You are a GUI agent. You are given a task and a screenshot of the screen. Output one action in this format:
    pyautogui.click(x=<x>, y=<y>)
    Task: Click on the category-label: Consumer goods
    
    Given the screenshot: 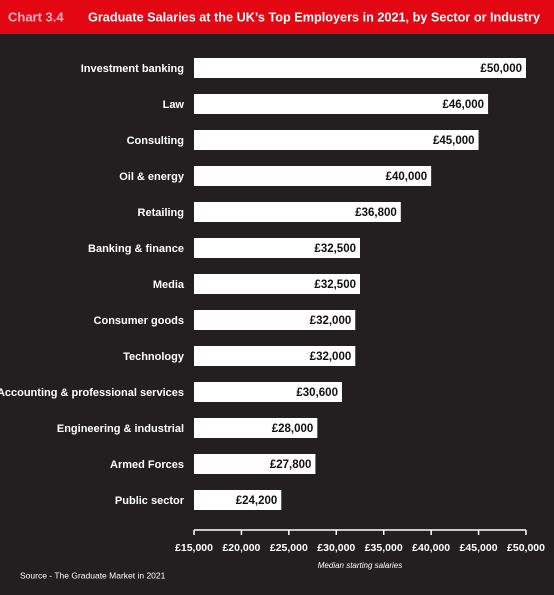 What is the action you would take?
    pyautogui.click(x=139, y=321)
    